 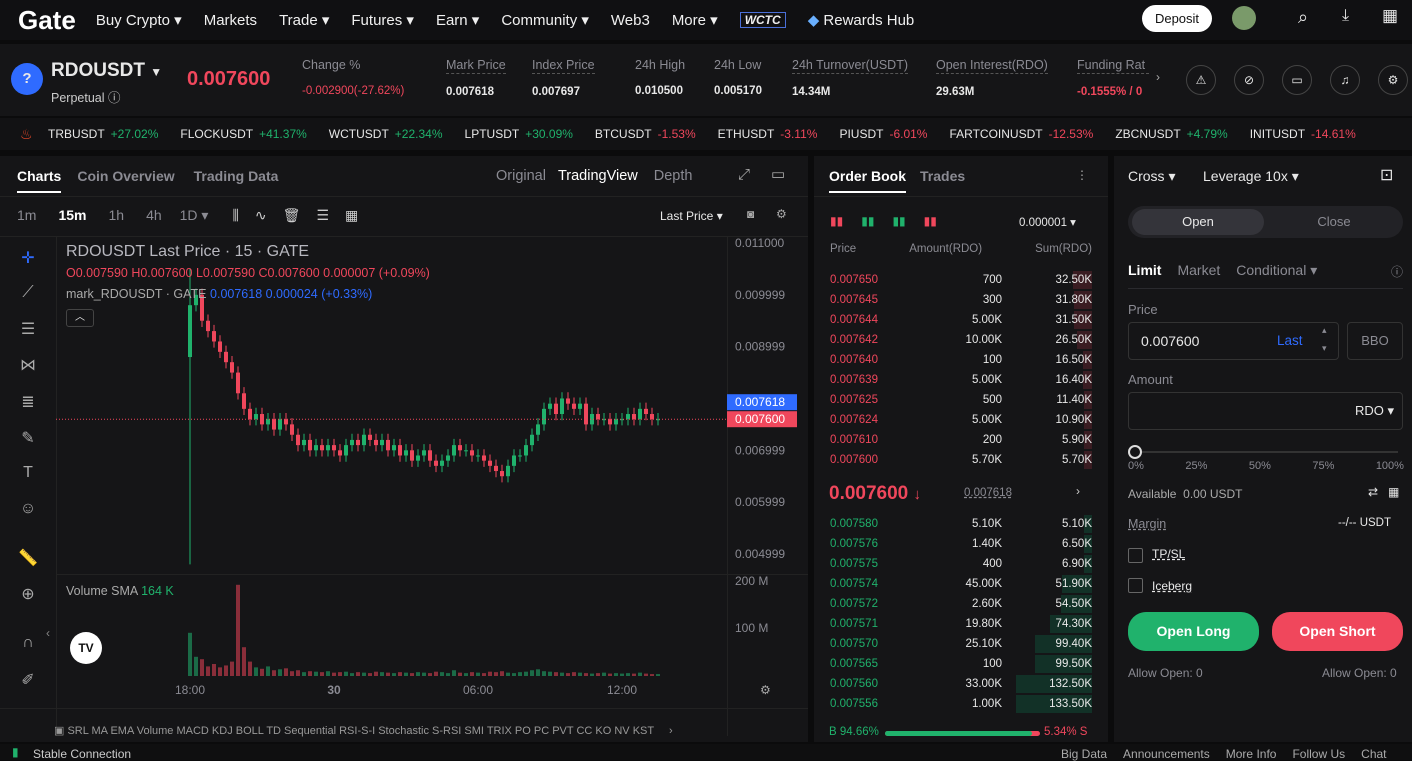 I want to click on compass-icon: ⊘, so click(x=1249, y=80).